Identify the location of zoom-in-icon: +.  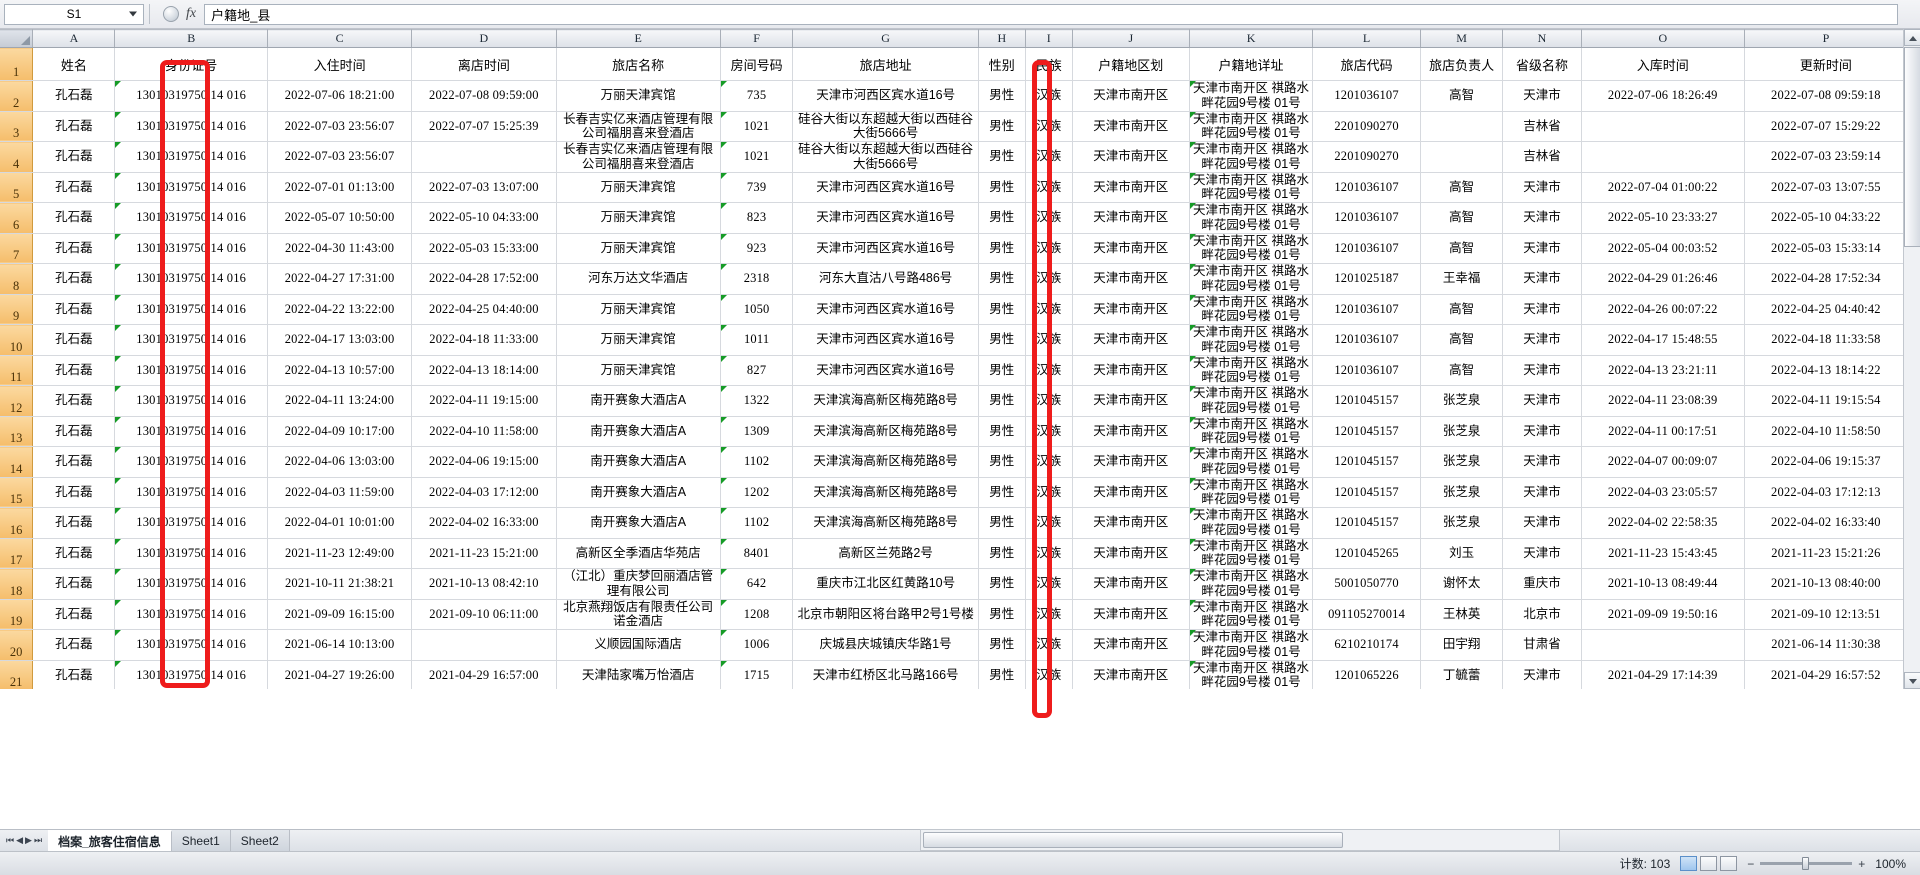
(1862, 863).